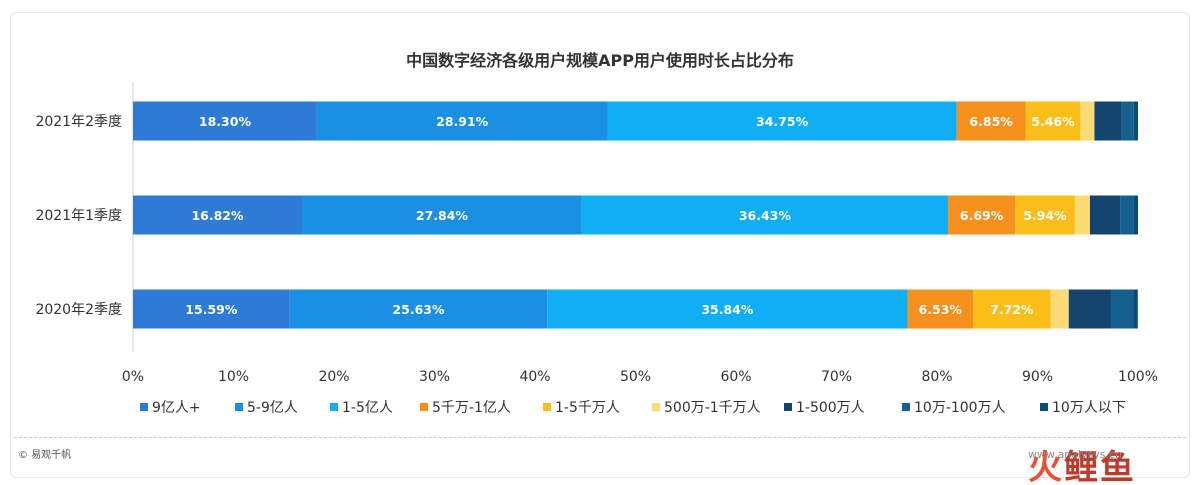 The width and height of the screenshot is (1200, 485). What do you see at coordinates (133, 377) in the screenshot?
I see `x-tick-label: 0%` at bounding box center [133, 377].